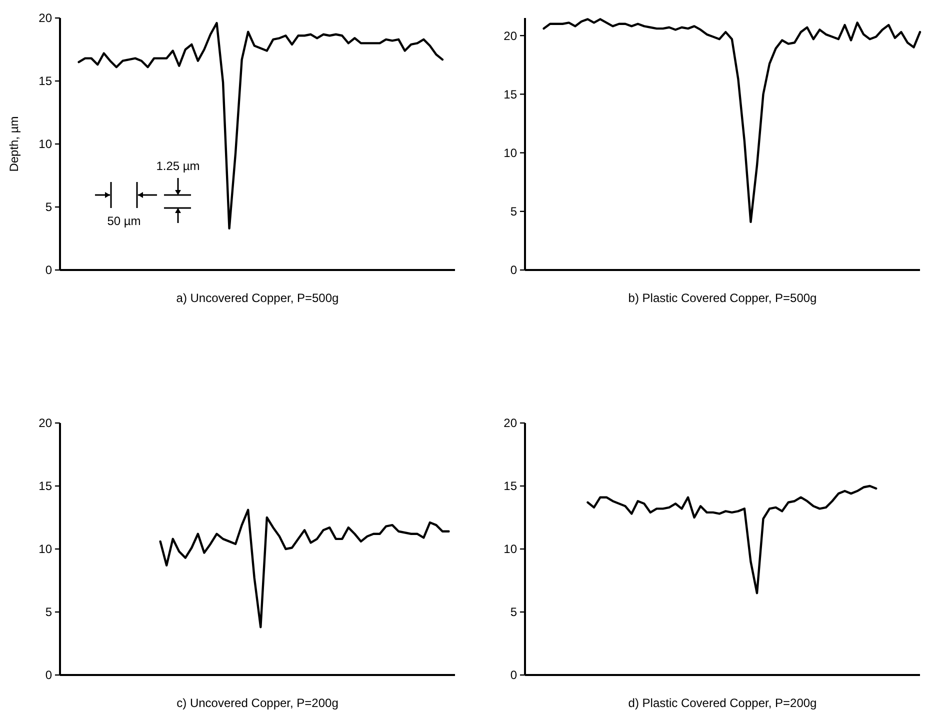 This screenshot has height=725, width=929. Describe the element at coordinates (14, 144) in the screenshot. I see `y-axis-title: Depth, µm` at that location.